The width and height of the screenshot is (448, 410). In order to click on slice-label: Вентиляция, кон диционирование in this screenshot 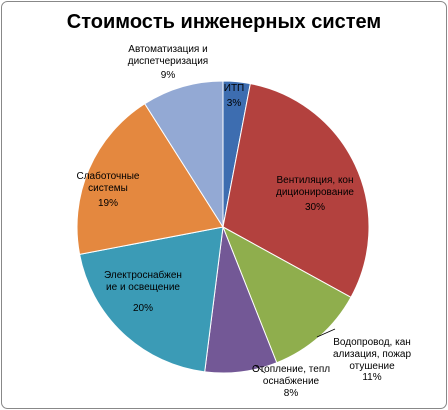, I will do `click(315, 186)`.